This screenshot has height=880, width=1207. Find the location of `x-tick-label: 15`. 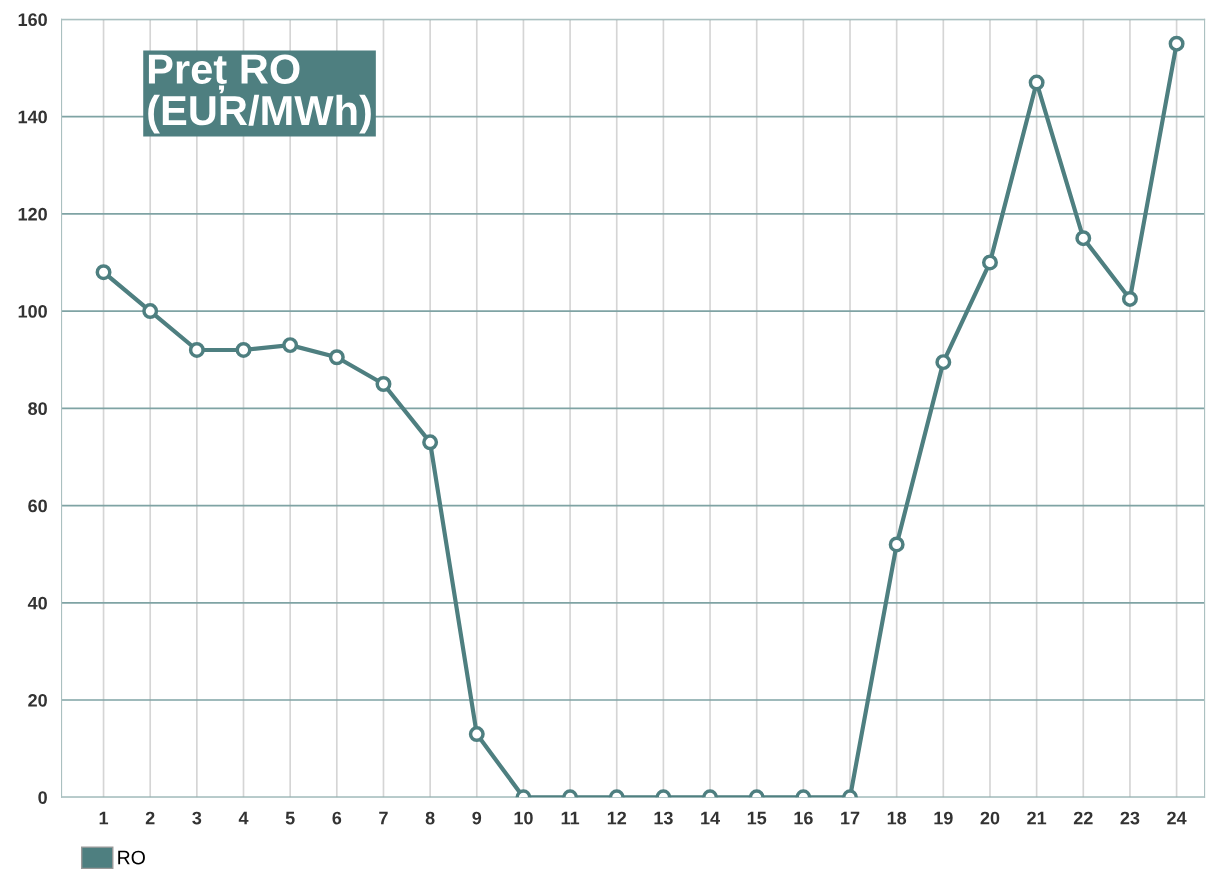

x-tick-label: 15 is located at coordinates (757, 818).